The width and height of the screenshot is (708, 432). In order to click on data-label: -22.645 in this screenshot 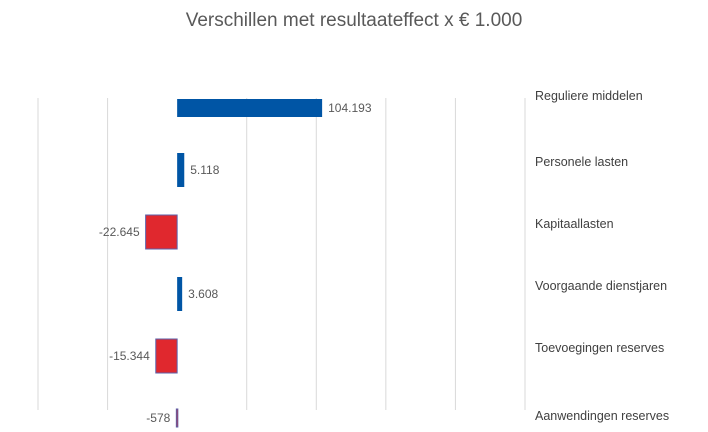, I will do `click(119, 232)`.